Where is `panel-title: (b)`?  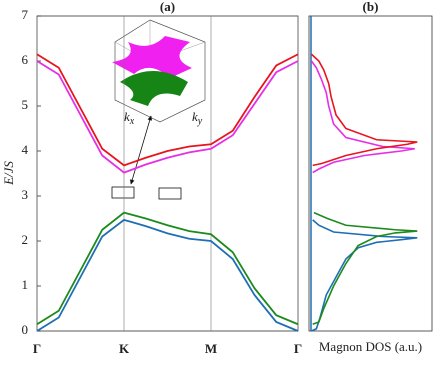
panel-title: (b) is located at coordinates (371, 7).